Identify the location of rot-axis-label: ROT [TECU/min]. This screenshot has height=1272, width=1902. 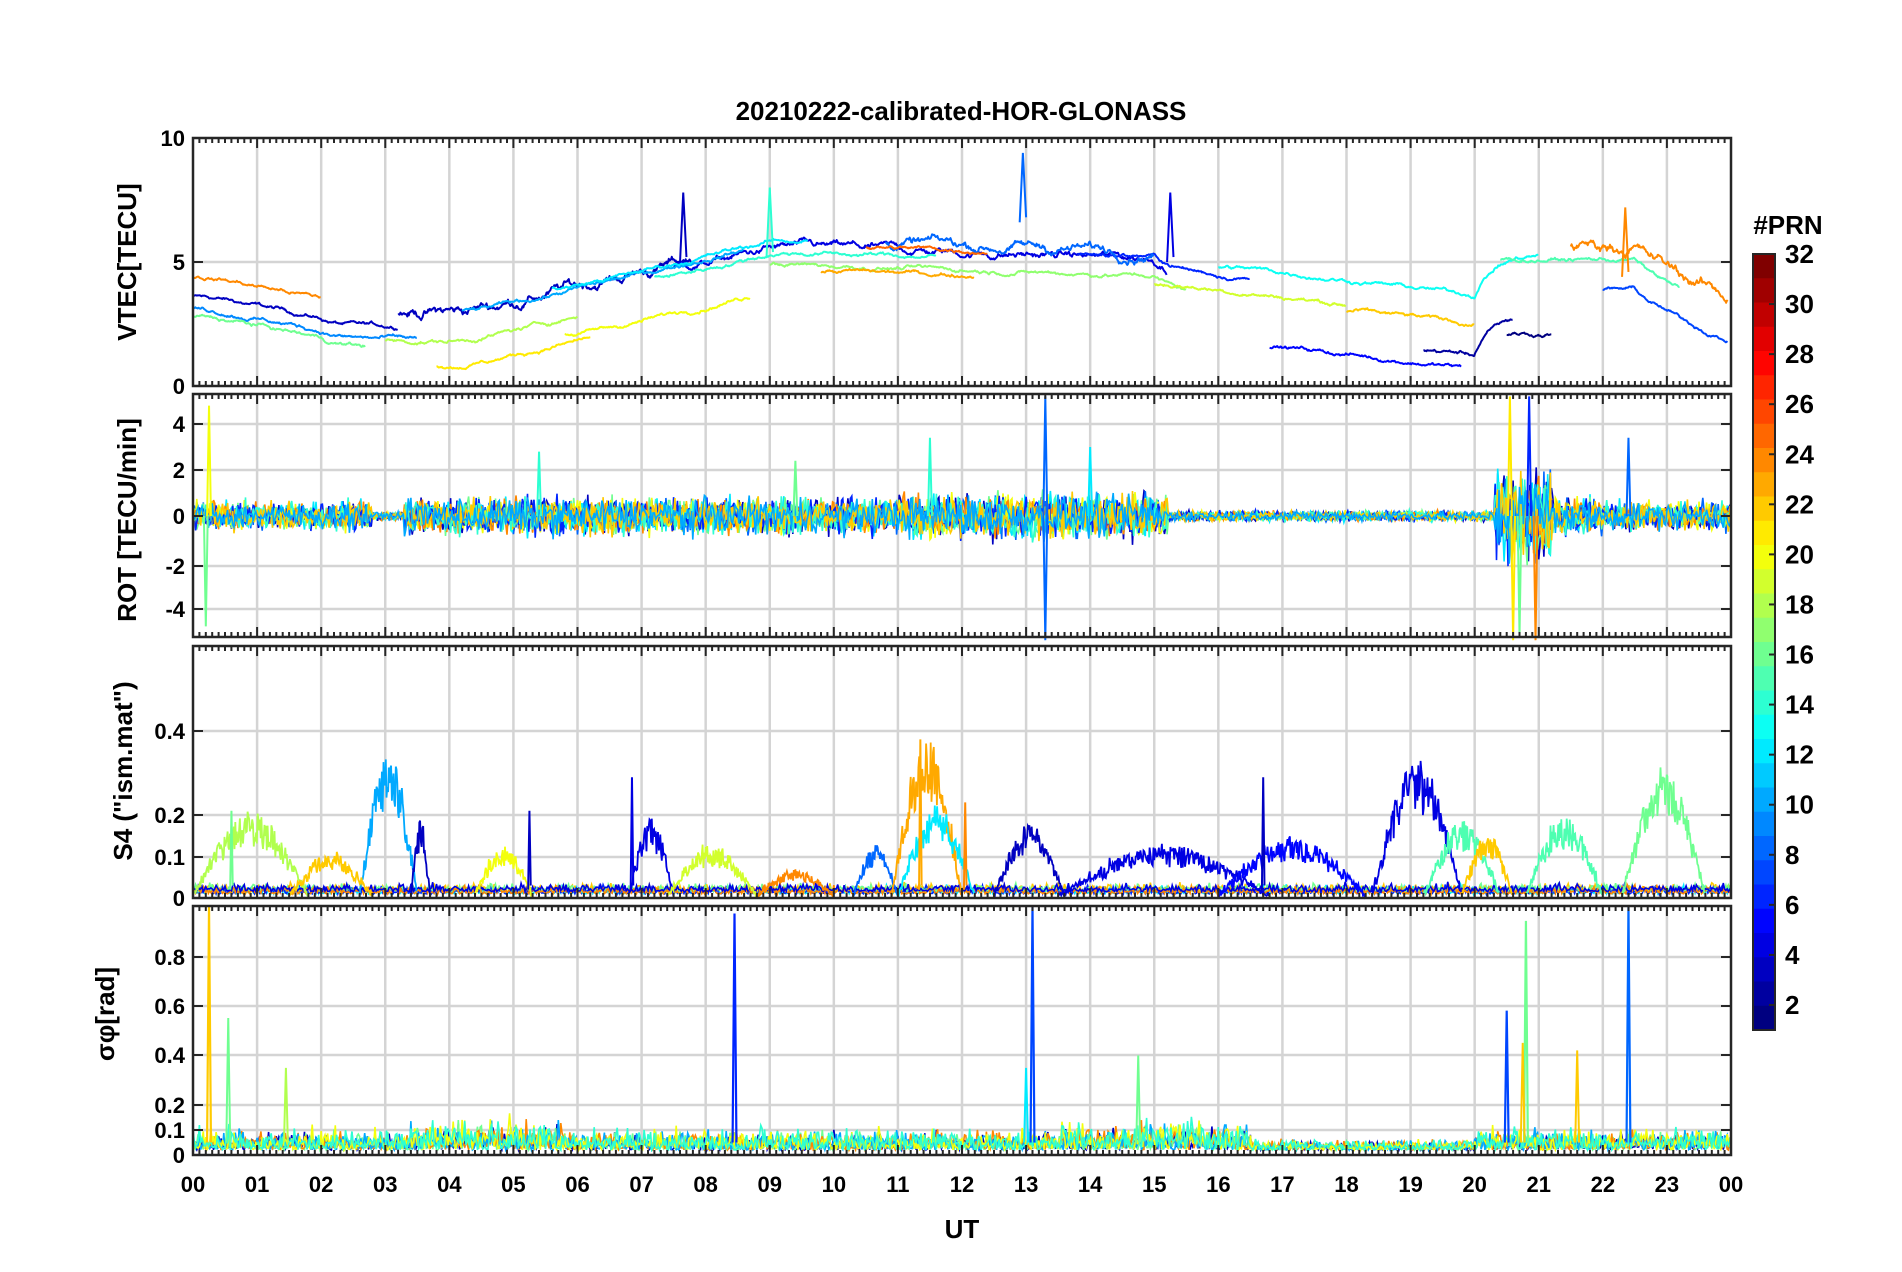
(127, 520).